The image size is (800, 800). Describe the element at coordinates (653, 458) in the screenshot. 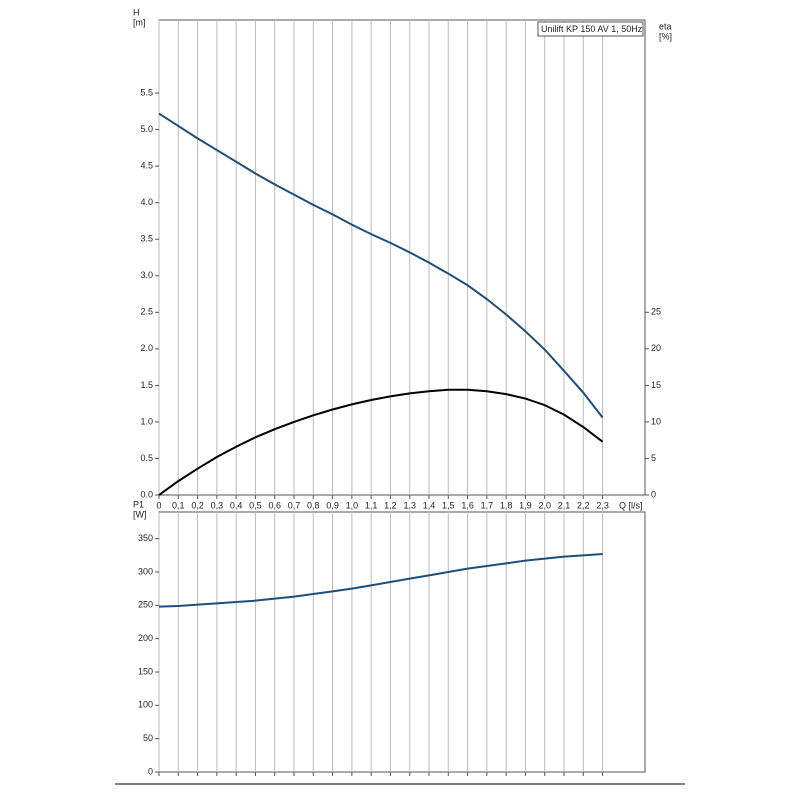

I see `y2-tick-label: 5` at that location.